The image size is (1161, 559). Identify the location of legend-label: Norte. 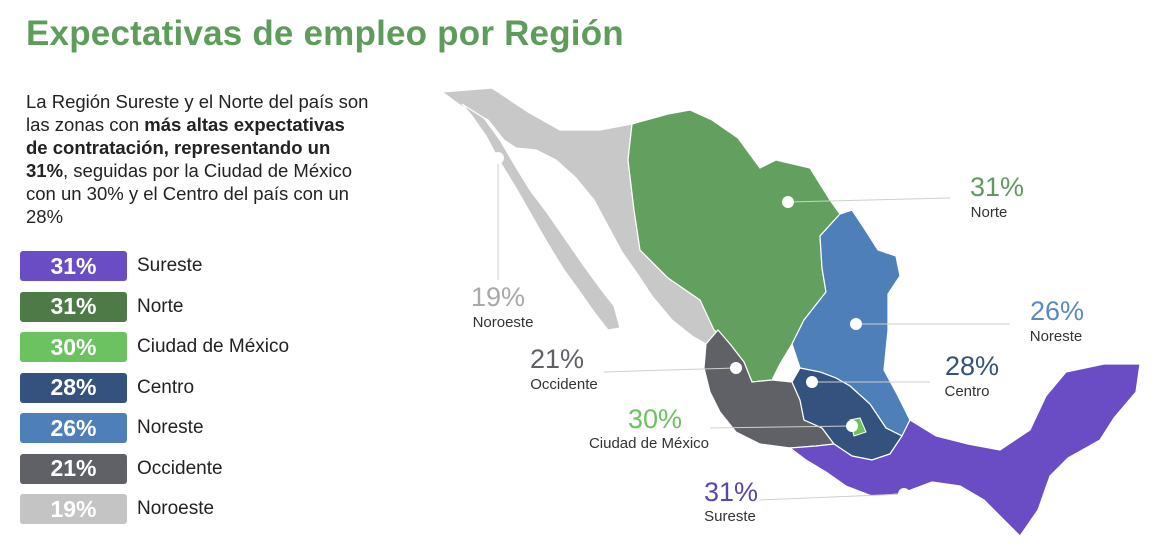
(160, 306).